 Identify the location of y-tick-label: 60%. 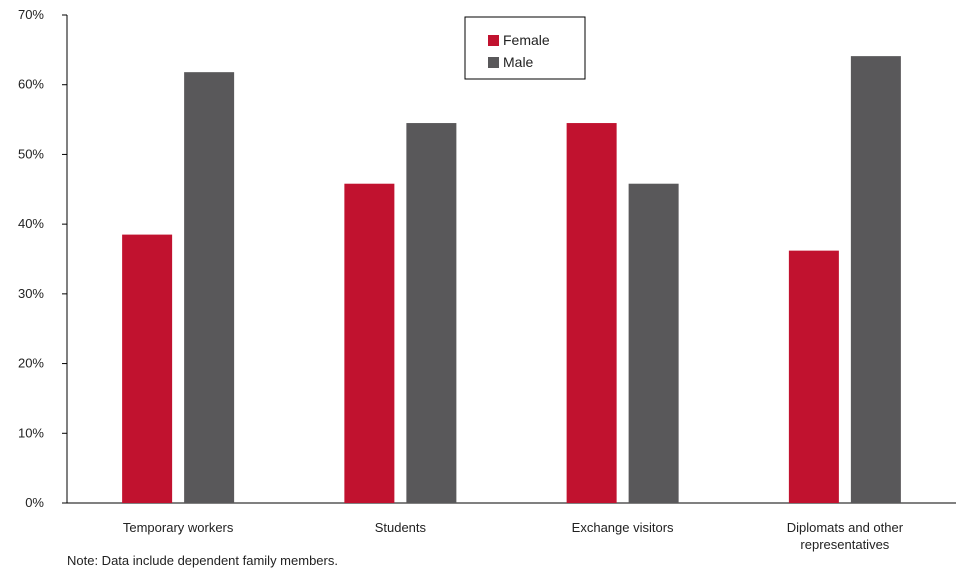
(31, 84).